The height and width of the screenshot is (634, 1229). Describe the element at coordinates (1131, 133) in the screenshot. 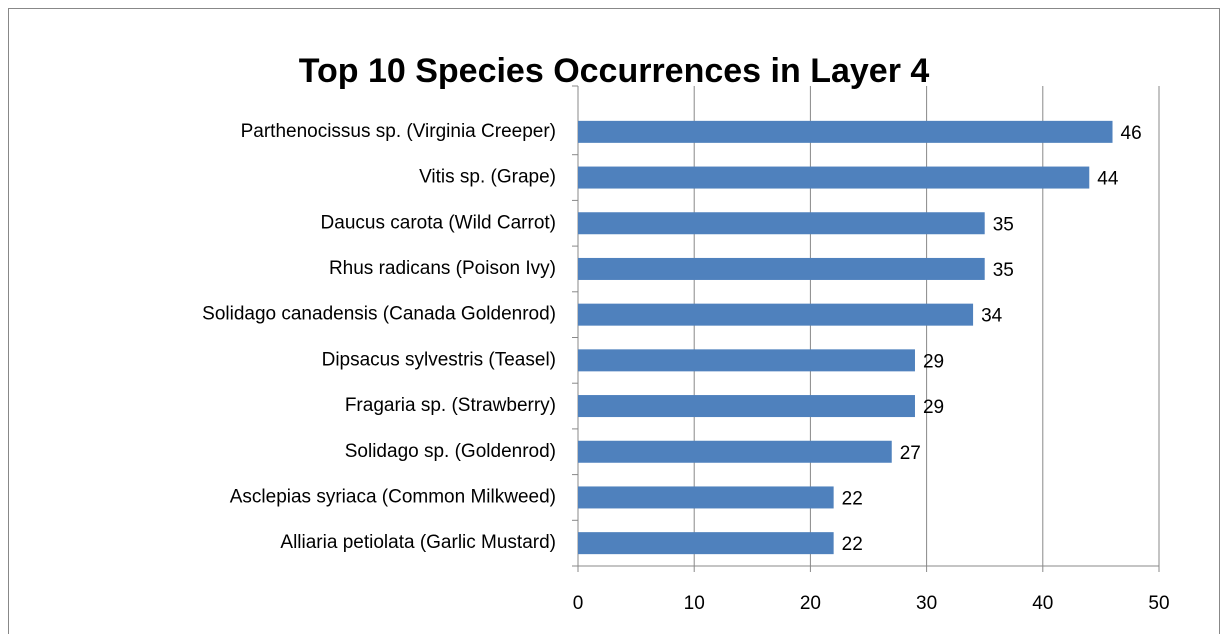

I see `data-label: 46` at that location.